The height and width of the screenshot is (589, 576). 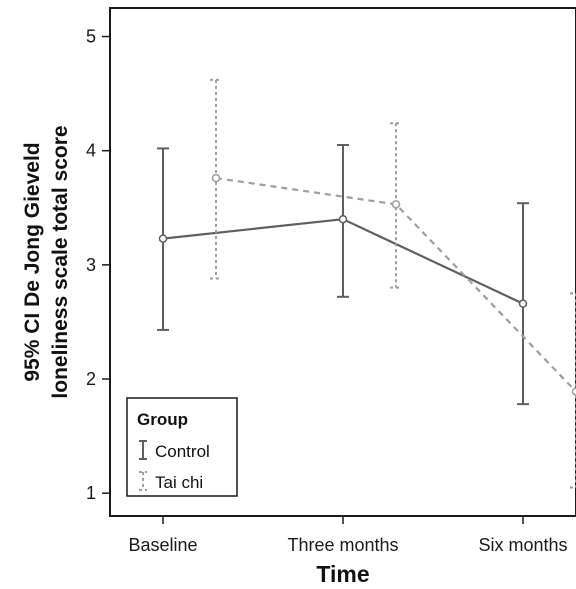 What do you see at coordinates (179, 482) in the screenshot?
I see `legend-label-tai-chi: Tai chi` at bounding box center [179, 482].